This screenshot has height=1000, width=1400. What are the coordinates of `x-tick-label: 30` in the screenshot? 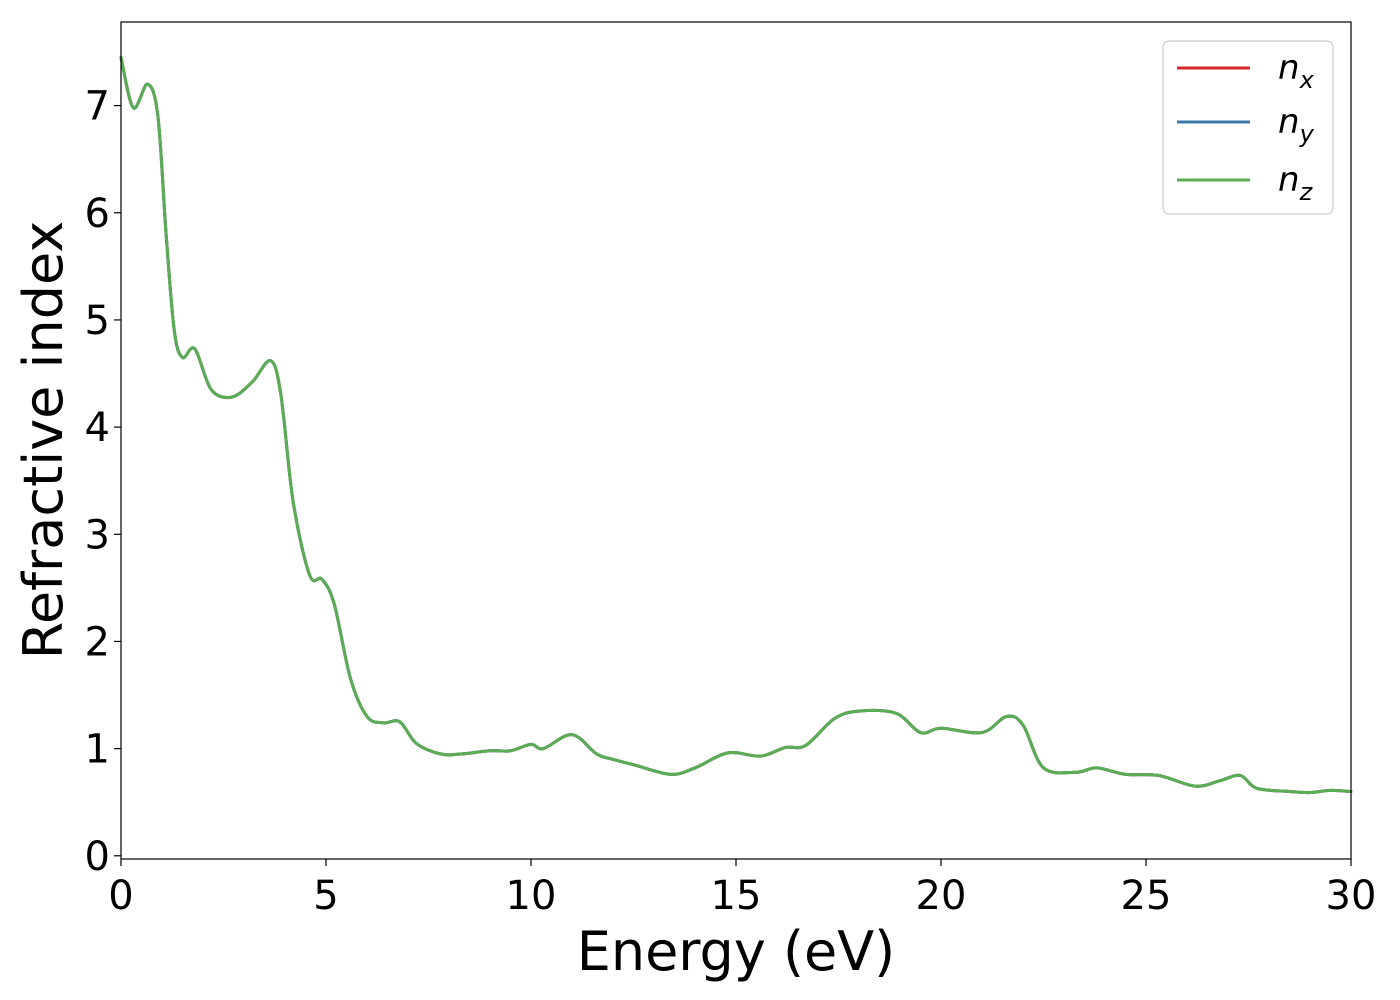 It's located at (1351, 896).